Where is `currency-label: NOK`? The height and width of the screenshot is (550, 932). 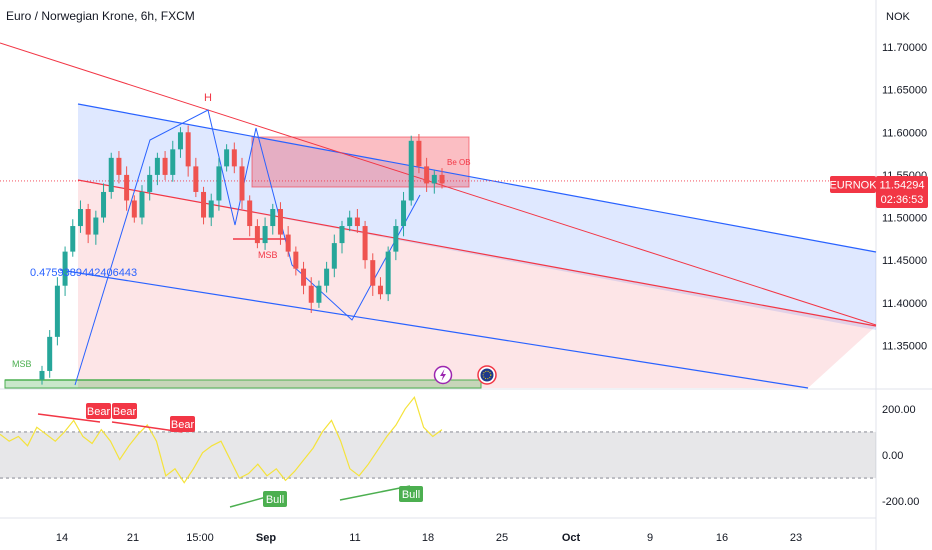
currency-label: NOK is located at coordinates (898, 17).